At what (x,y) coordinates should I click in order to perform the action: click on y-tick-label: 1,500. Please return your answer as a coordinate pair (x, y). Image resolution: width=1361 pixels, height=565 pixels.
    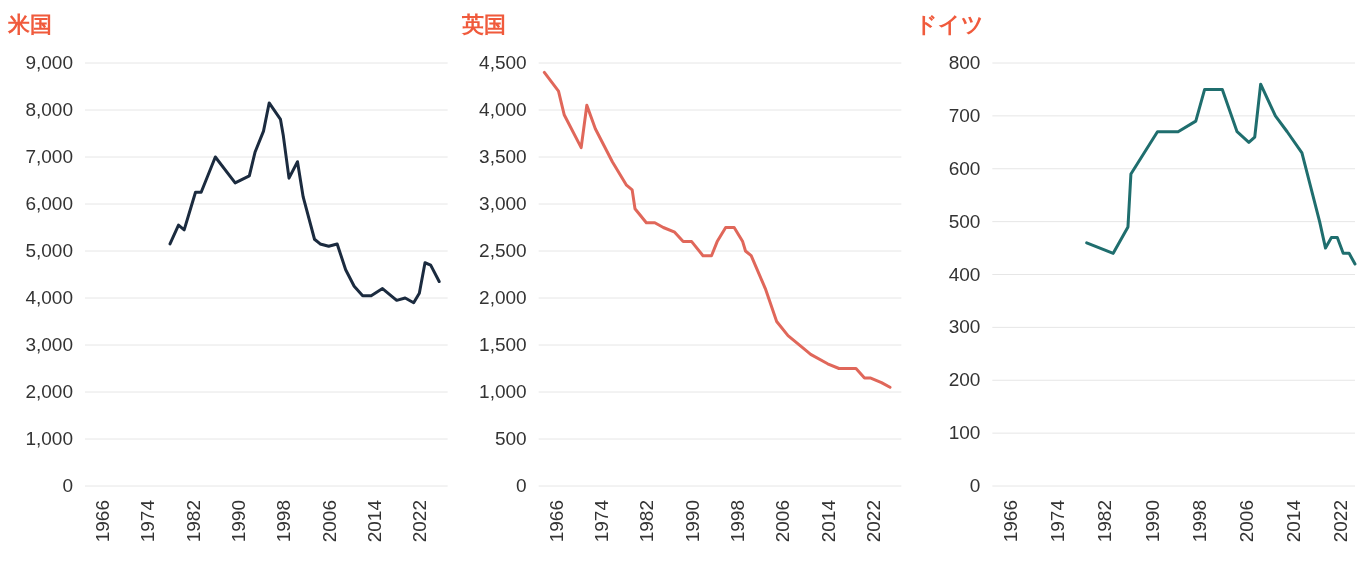
    Looking at the image, I should click on (503, 344).